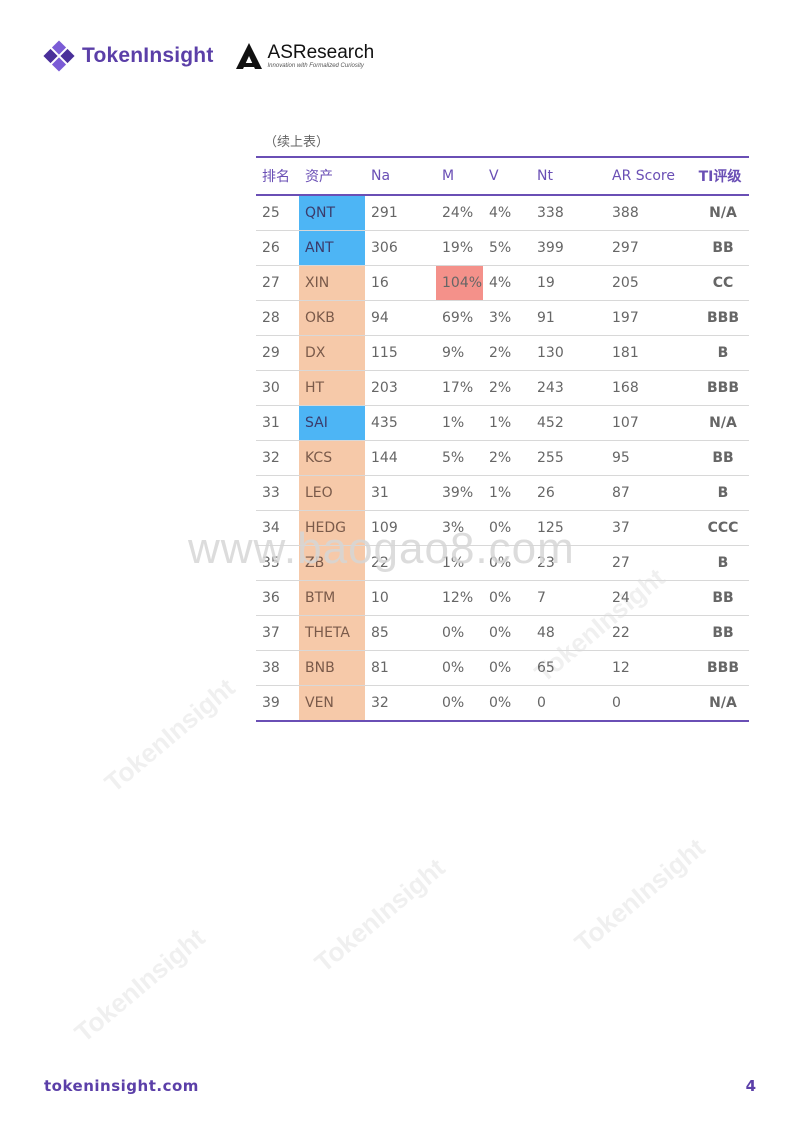 This screenshot has width=800, height=1133. What do you see at coordinates (507, 176) in the screenshot?
I see `header-v: V` at bounding box center [507, 176].